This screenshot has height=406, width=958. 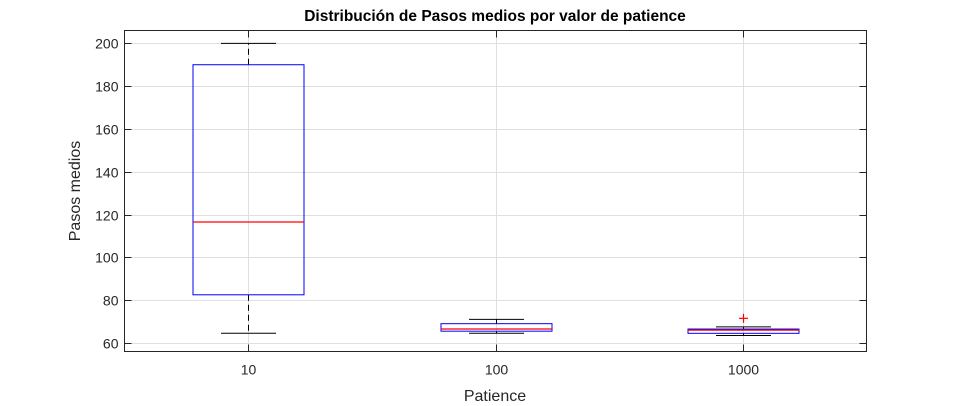 What do you see at coordinates (111, 344) in the screenshot?
I see `y-tick-label: 60` at bounding box center [111, 344].